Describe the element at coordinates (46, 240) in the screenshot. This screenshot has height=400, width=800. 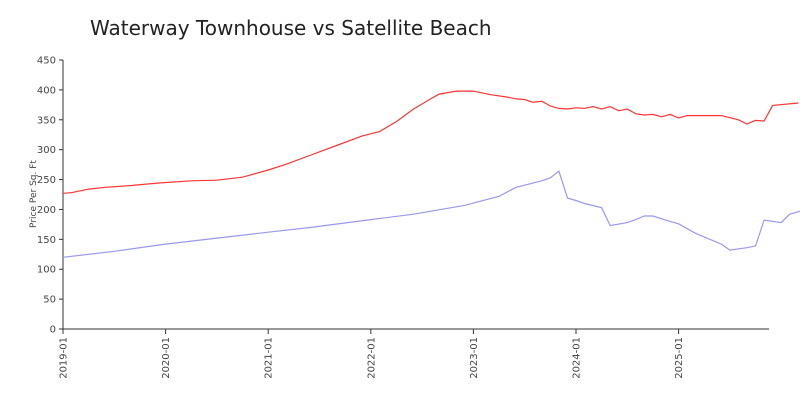
I see `y-tick-label: 150` at that location.